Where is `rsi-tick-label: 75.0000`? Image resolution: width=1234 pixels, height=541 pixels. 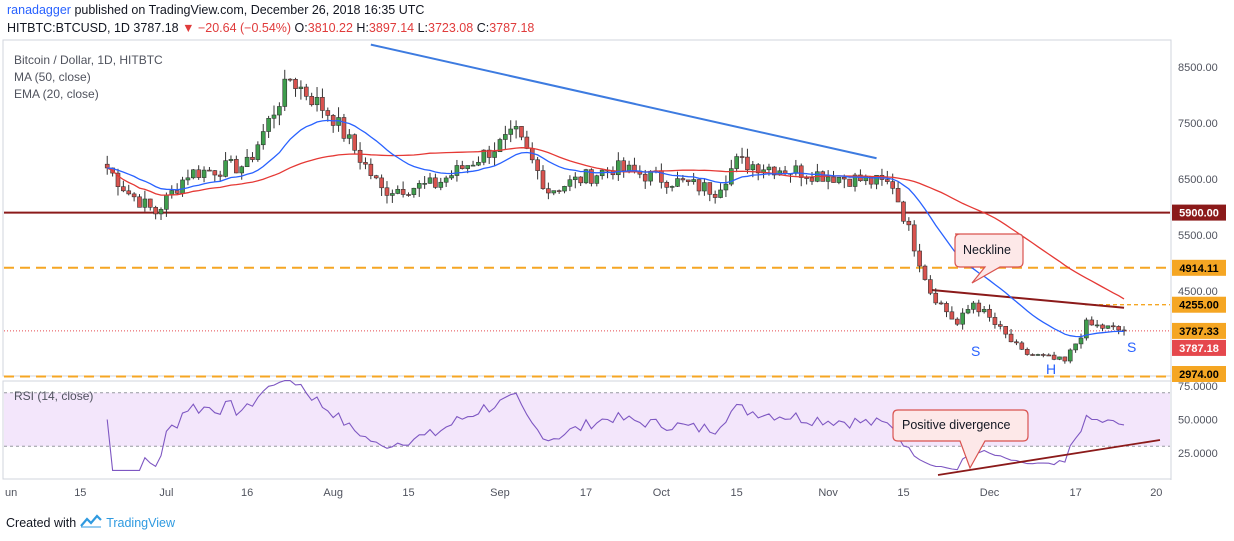
rsi-tick-label: 75.0000 is located at coordinates (1198, 387).